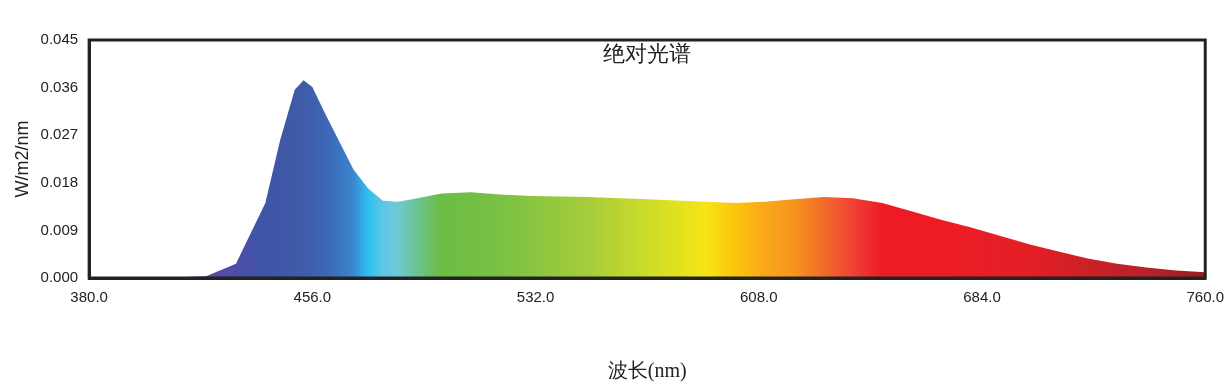 The width and height of the screenshot is (1227, 392). What do you see at coordinates (21, 159) in the screenshot?
I see `y-axis-title: W/m2/nm` at bounding box center [21, 159].